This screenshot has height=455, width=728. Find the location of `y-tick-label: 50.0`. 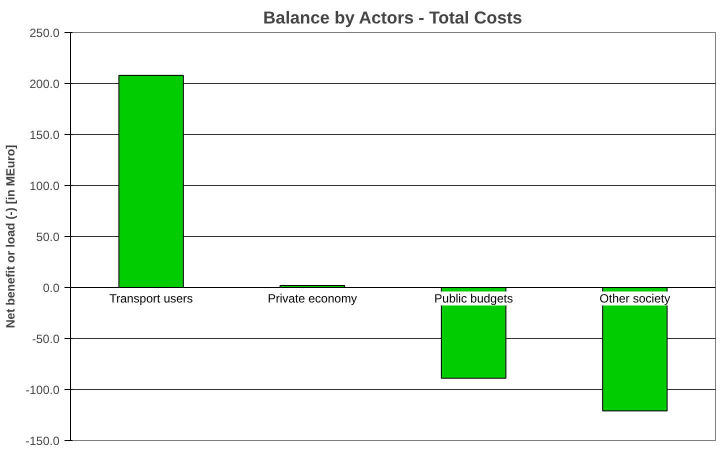

y-tick-label: 50.0 is located at coordinates (48, 237).